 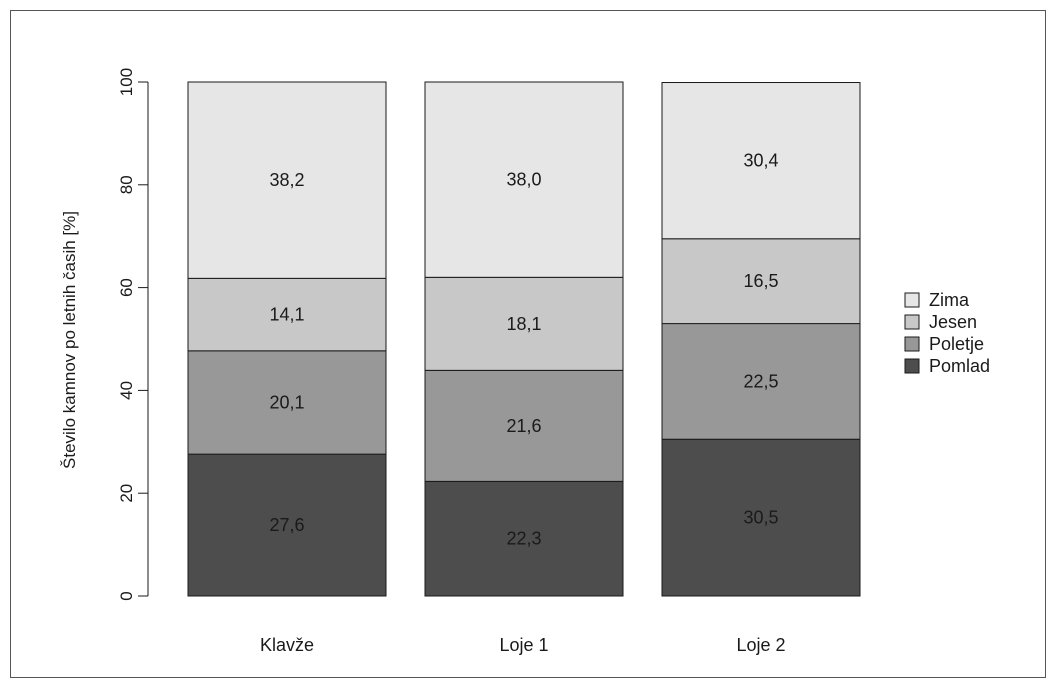 What do you see at coordinates (949, 300) in the screenshot?
I see `legend-item: Zima` at bounding box center [949, 300].